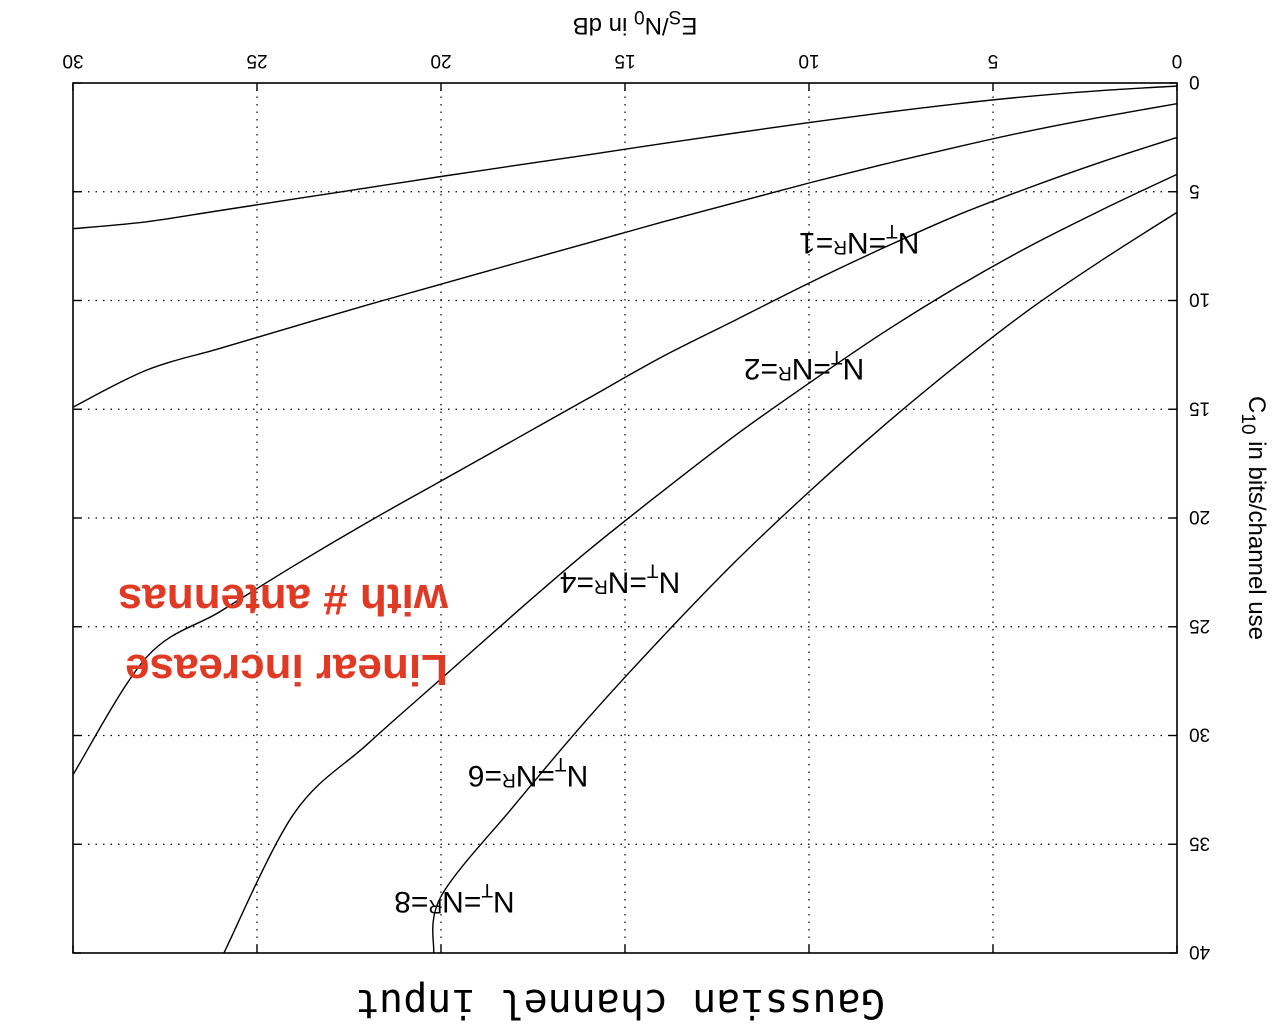 This screenshot has height=1032, width=1272. Describe the element at coordinates (256, 60) in the screenshot. I see `x-tick-label: 25` at that location.